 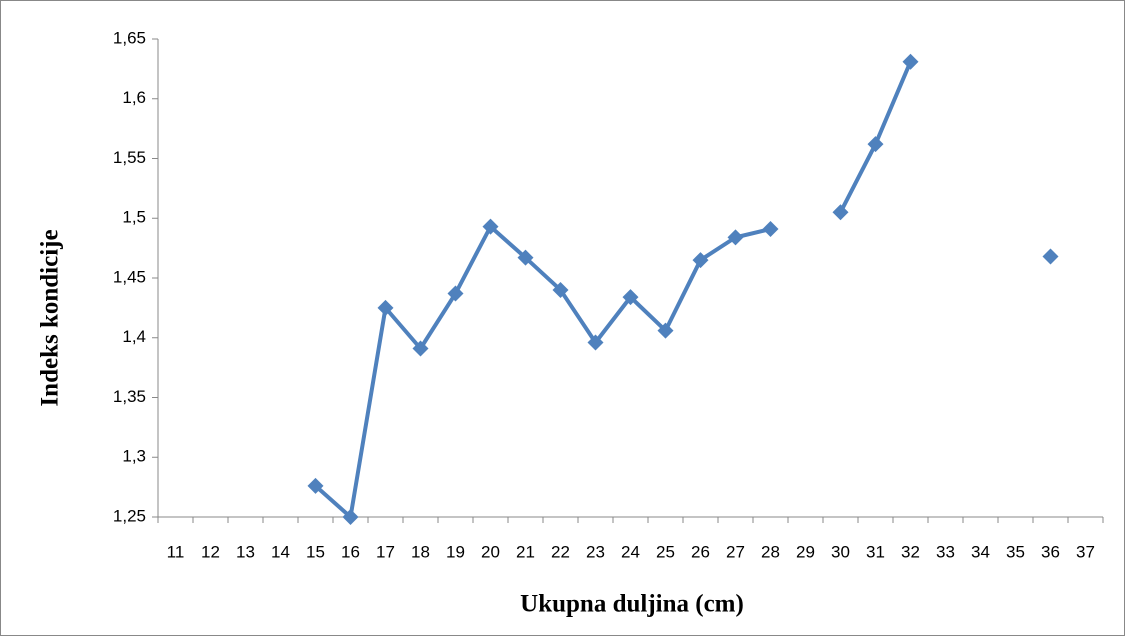 What do you see at coordinates (420, 551) in the screenshot?
I see `x-tick-label: 18` at bounding box center [420, 551].